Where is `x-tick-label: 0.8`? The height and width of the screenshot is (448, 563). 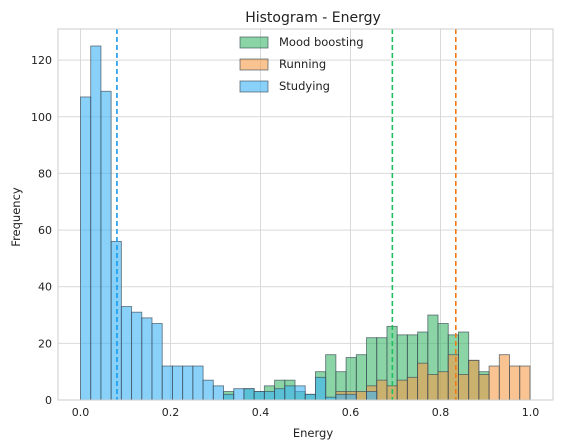
x-tick-label: 0.8 is located at coordinates (441, 412).